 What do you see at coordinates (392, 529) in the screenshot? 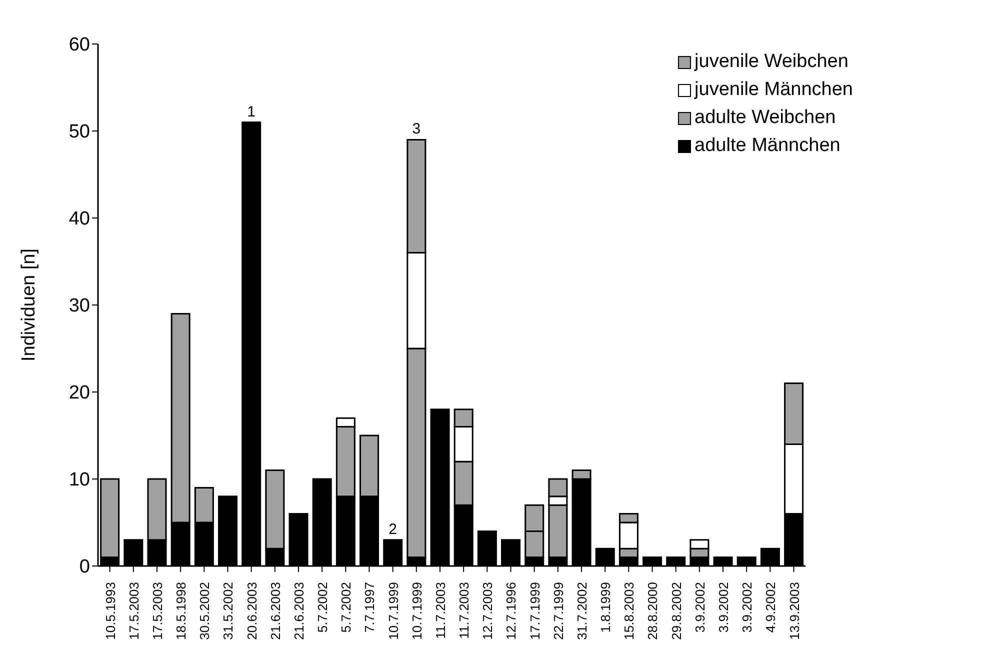
I see `annotation: 2` at bounding box center [392, 529].